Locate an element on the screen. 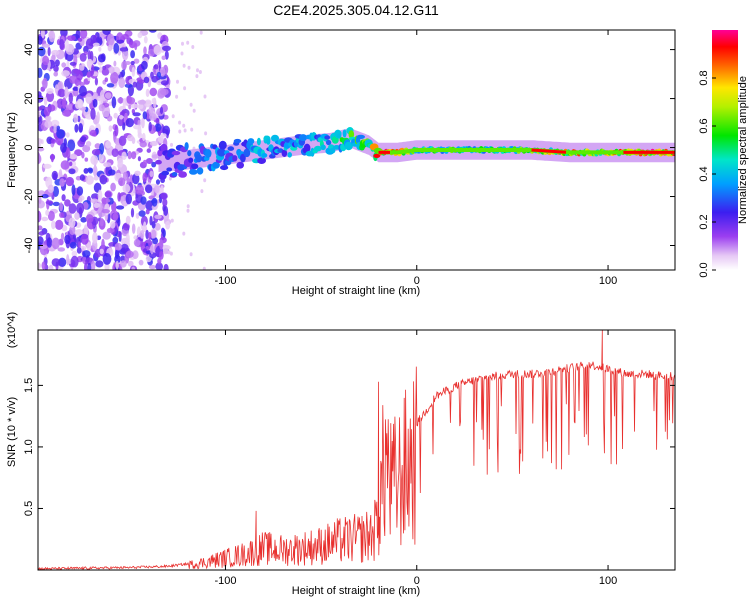 The width and height of the screenshot is (750, 600). colorbar-tick-label: 0.8 is located at coordinates (704, 77).